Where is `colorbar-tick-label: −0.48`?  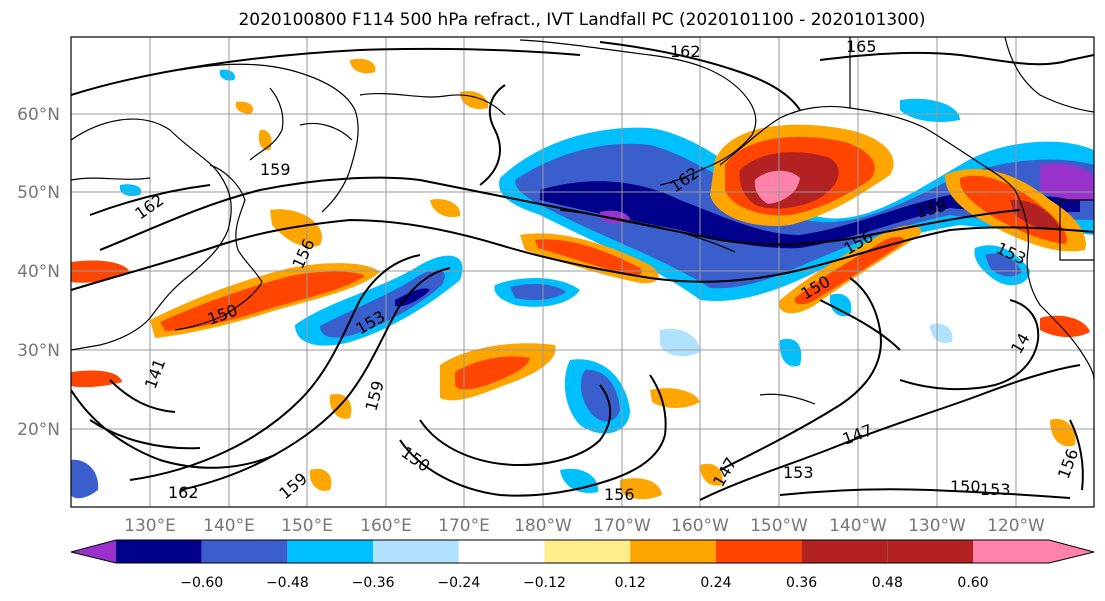
colorbar-tick-label: −0.48 is located at coordinates (287, 583).